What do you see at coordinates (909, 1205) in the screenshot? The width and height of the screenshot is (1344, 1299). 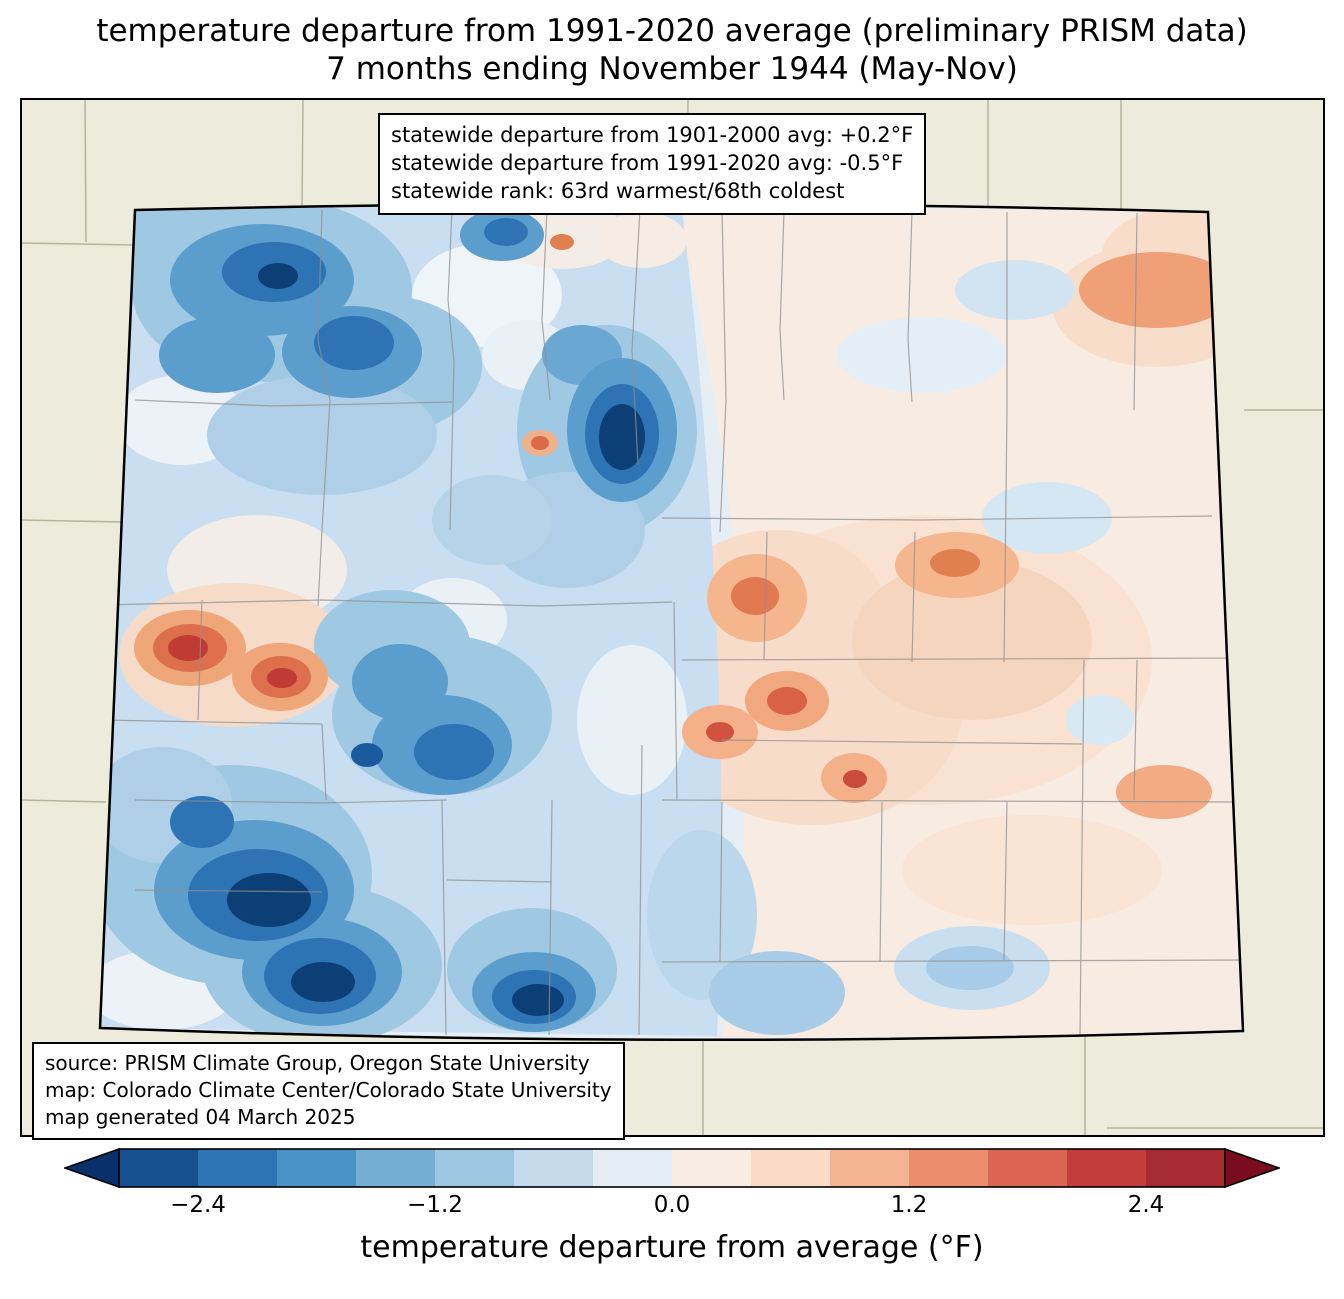 I see `colorbar-tick-label: 1.2` at bounding box center [909, 1205].